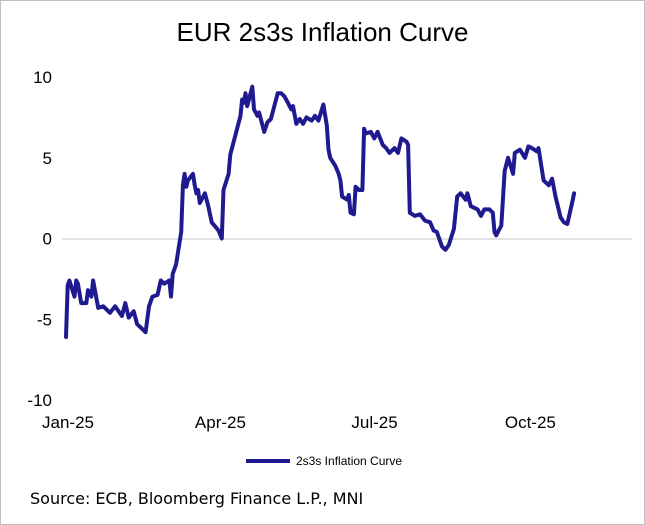 This screenshot has height=525, width=645. What do you see at coordinates (268, 461) in the screenshot?
I see `legend-swatch` at bounding box center [268, 461].